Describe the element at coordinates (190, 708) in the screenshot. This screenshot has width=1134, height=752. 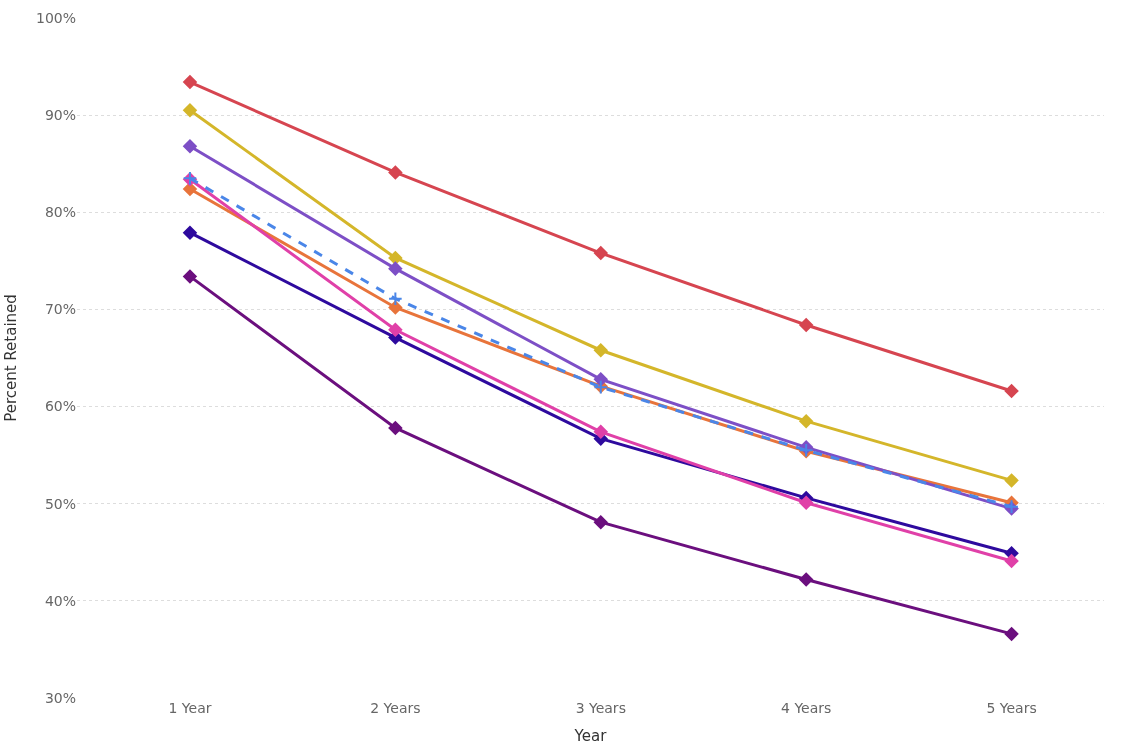
I see `x-tick-label: 1 Year` at that location.